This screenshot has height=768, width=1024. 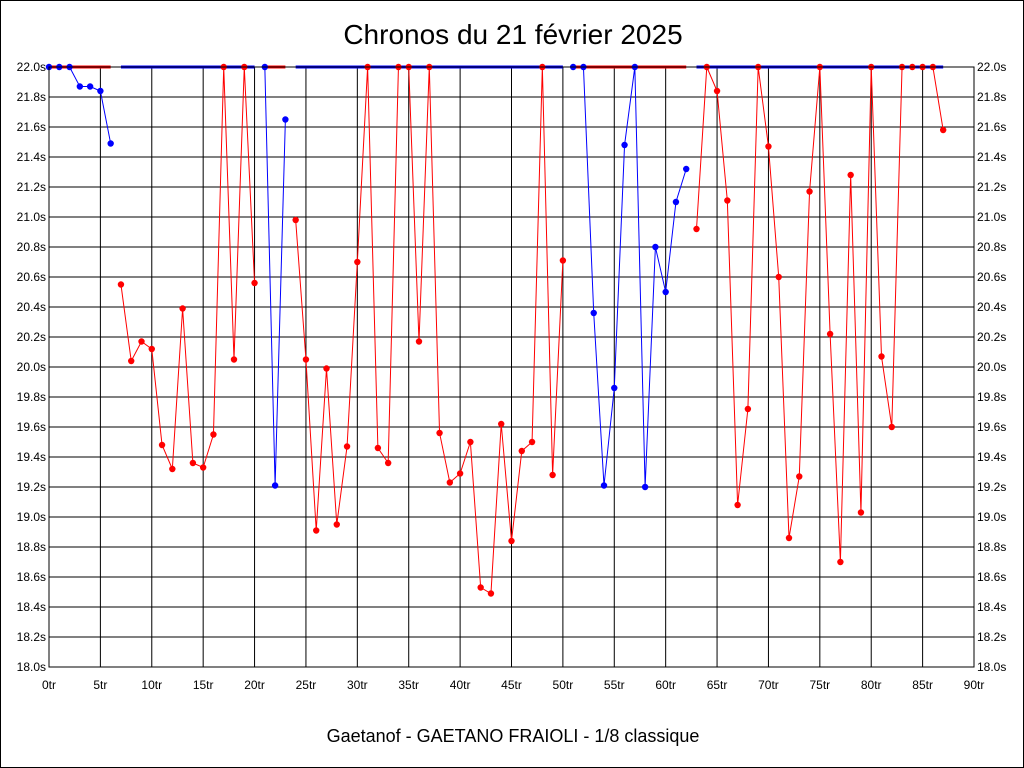 I want to click on x-tick-label: 60tr, so click(x=665, y=685).